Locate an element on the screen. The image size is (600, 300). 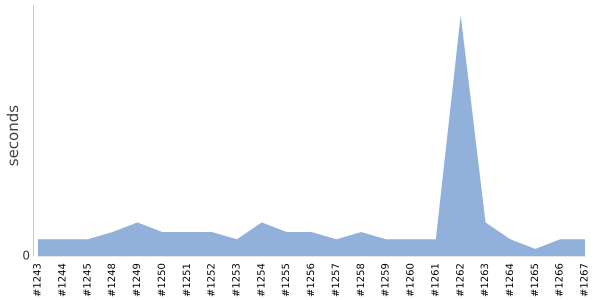
x-tick-label: #1267 is located at coordinates (585, 280).